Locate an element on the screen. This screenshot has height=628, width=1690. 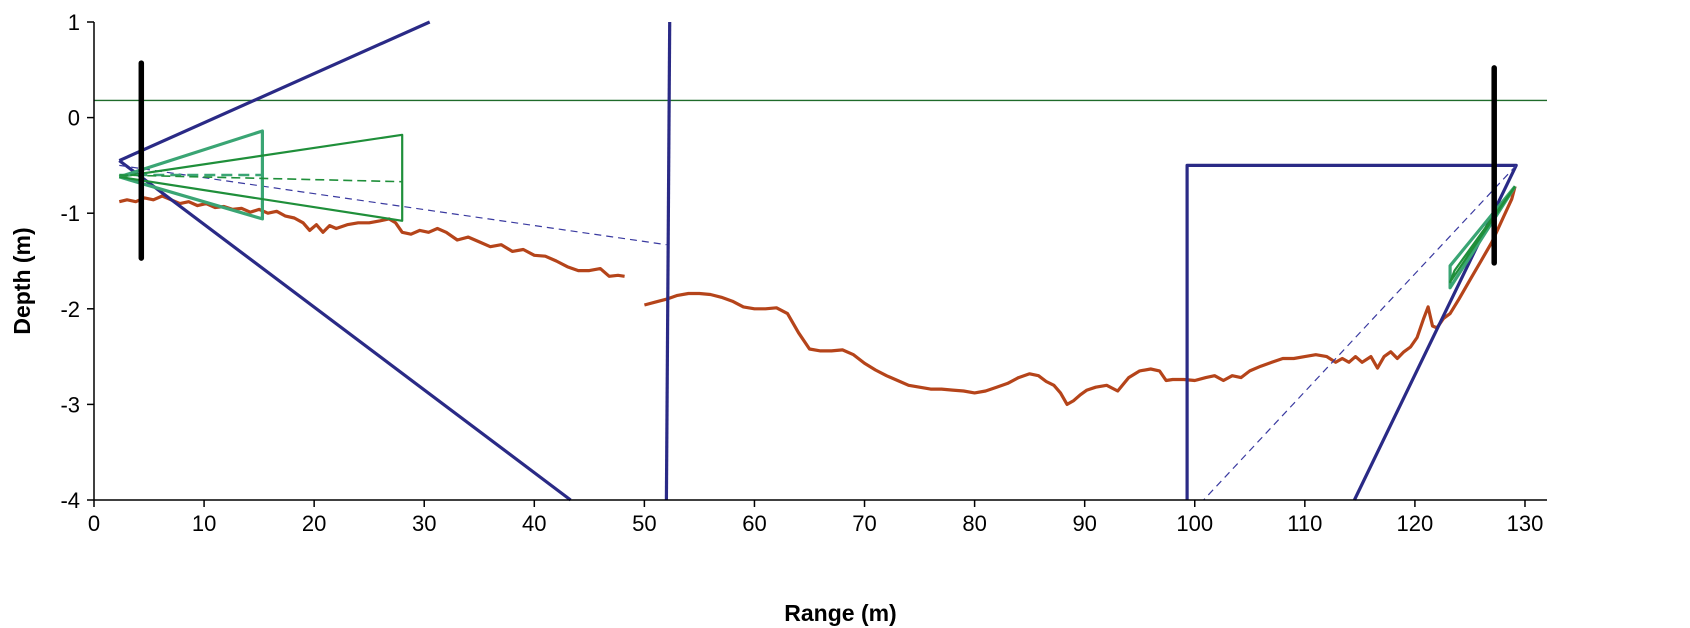
x-tick-label: 80 is located at coordinates (974, 523).